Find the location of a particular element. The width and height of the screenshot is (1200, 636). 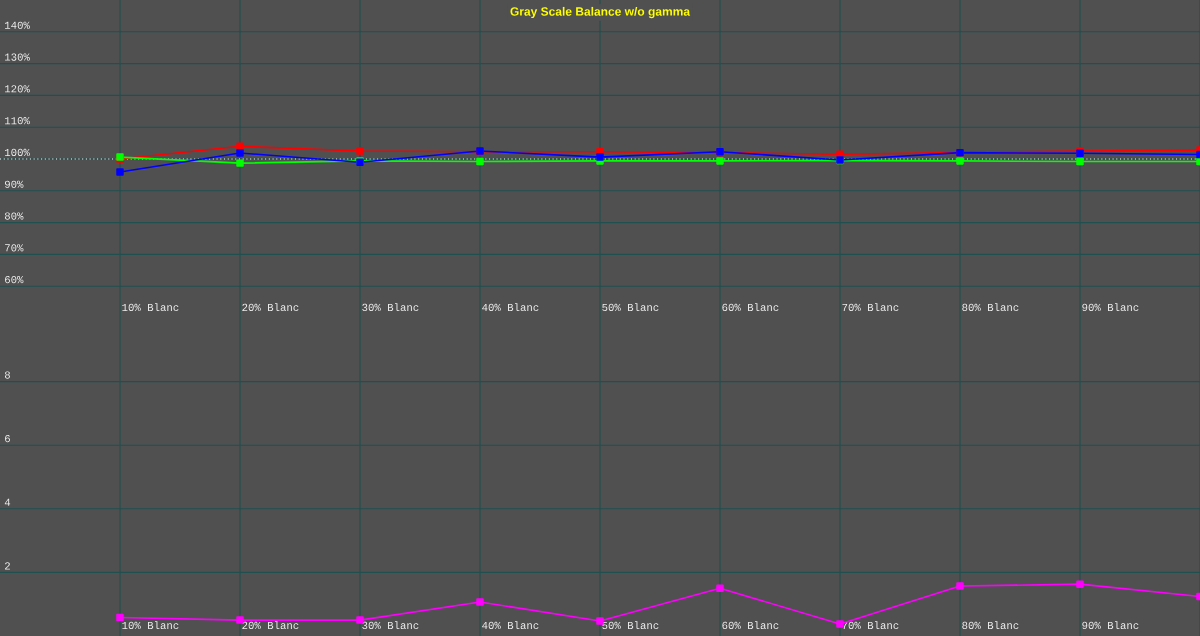

y-tick-label: 140% is located at coordinates (17, 25).